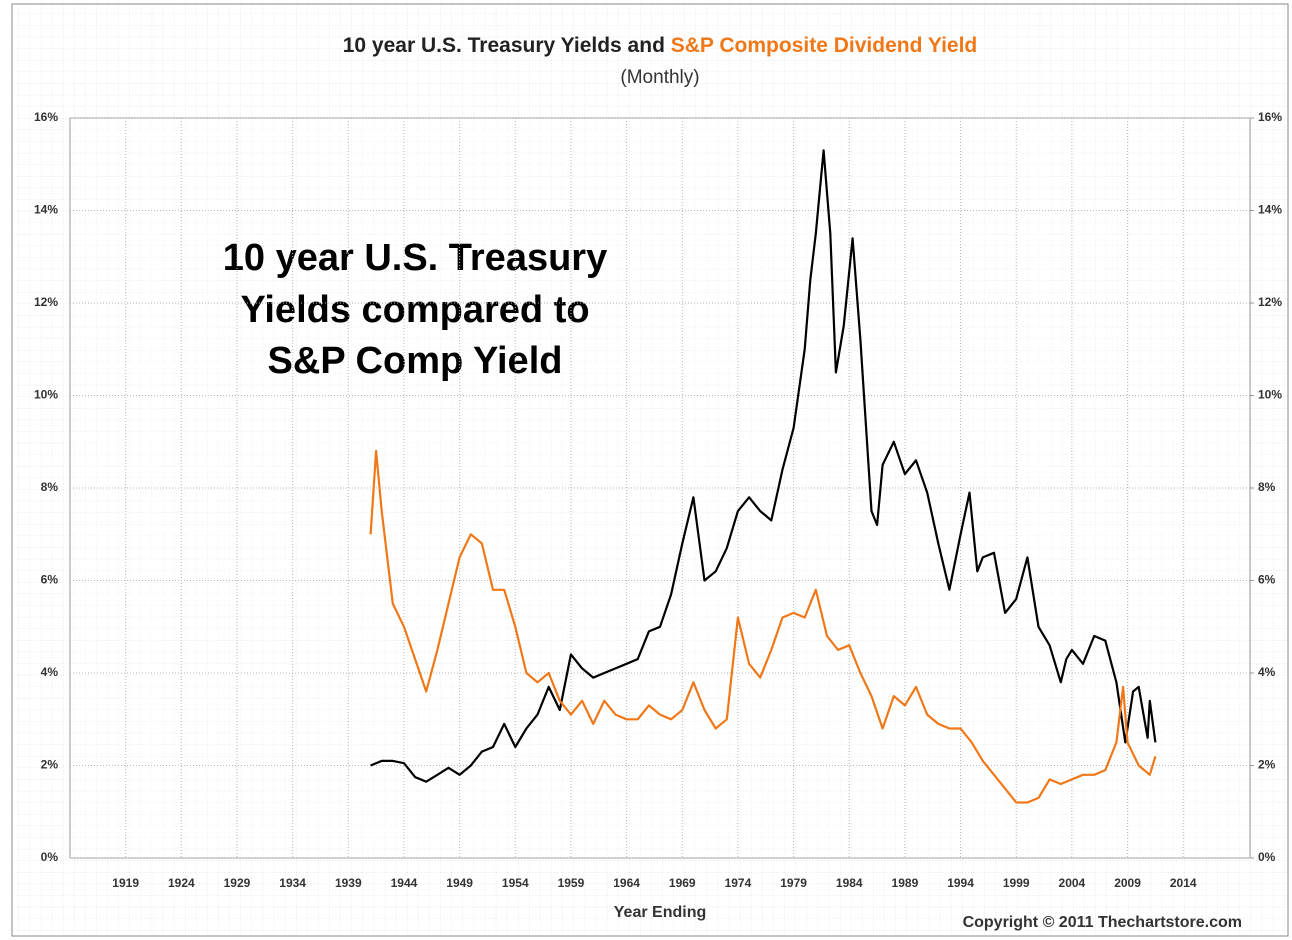 The width and height of the screenshot is (1292, 940). What do you see at coordinates (46, 302) in the screenshot?
I see `y-tick-label: 12%` at bounding box center [46, 302].